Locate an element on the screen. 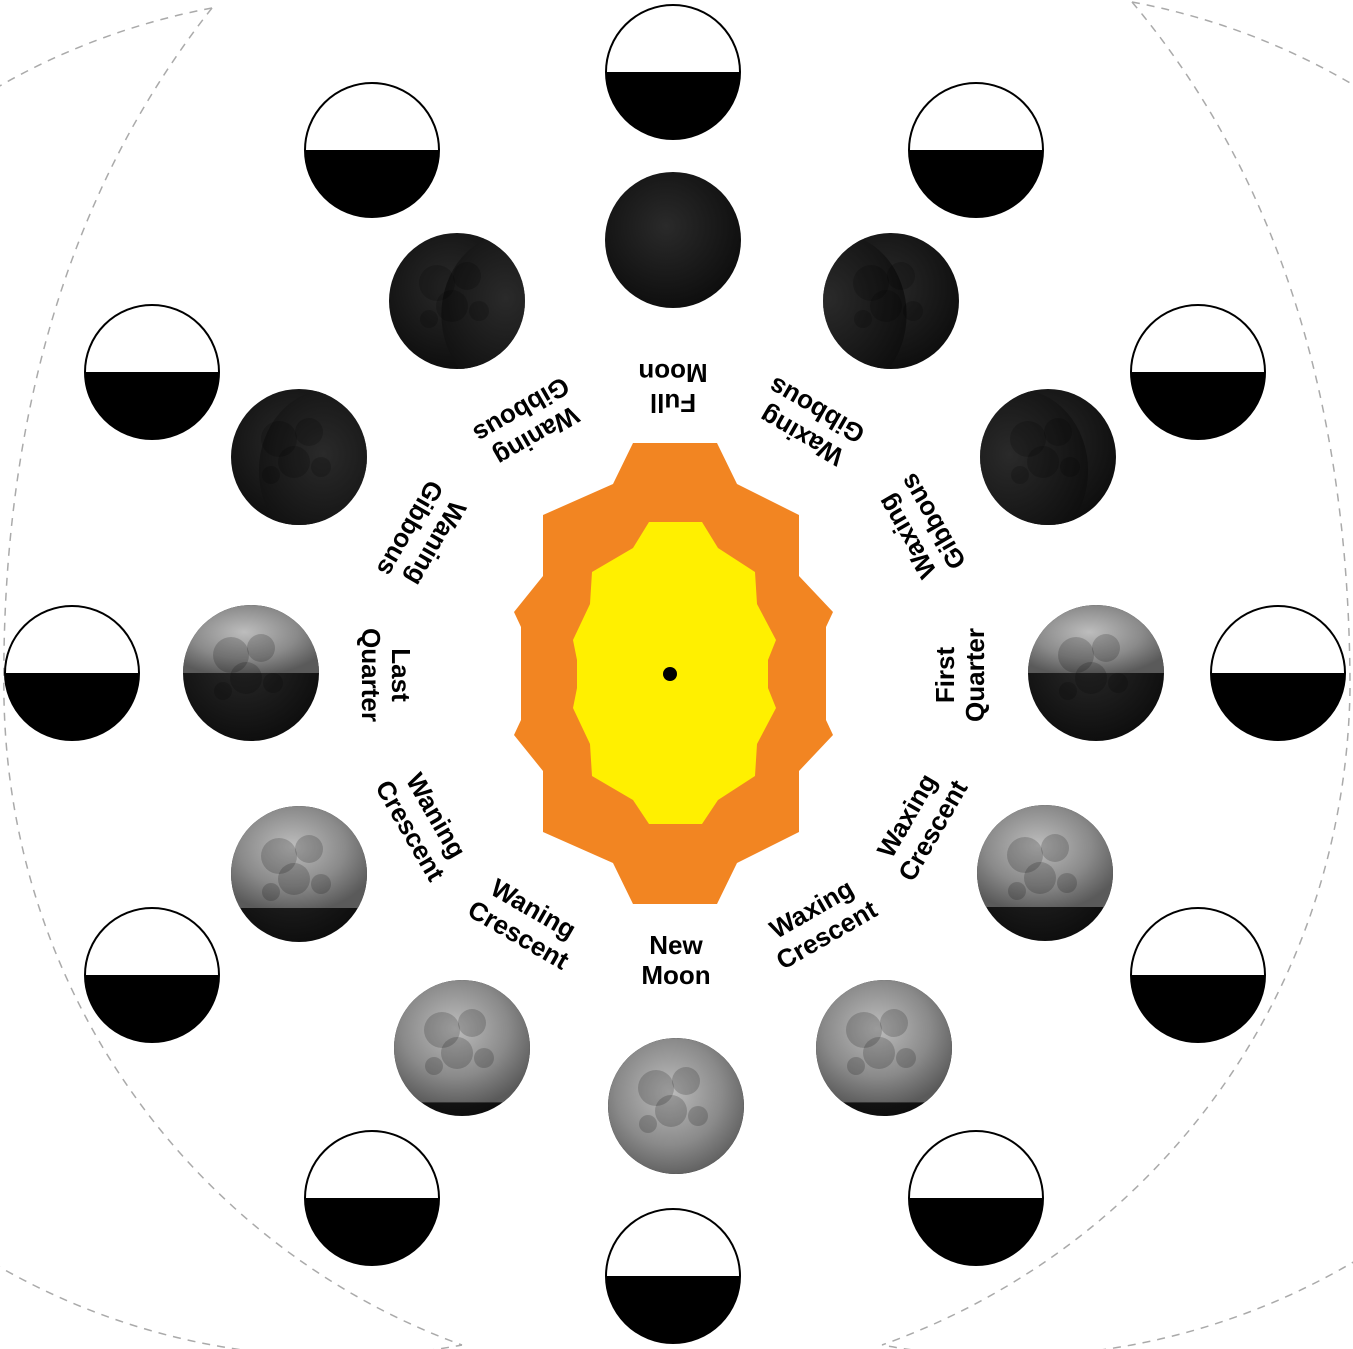  label-waning-gibbous-2: WaningGibbous is located at coordinates (528, 423).